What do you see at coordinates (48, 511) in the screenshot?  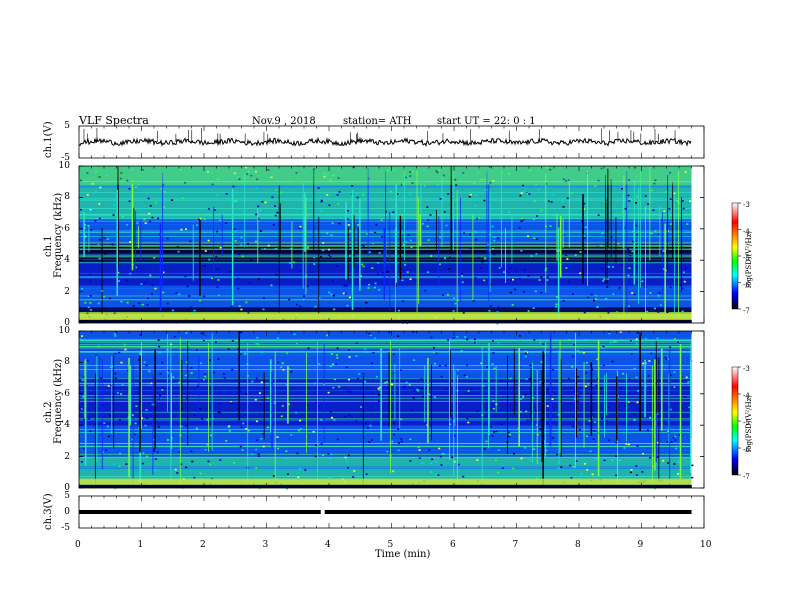 I see `ch3-voltage-axis-label: ch.3(V)` at bounding box center [48, 511].